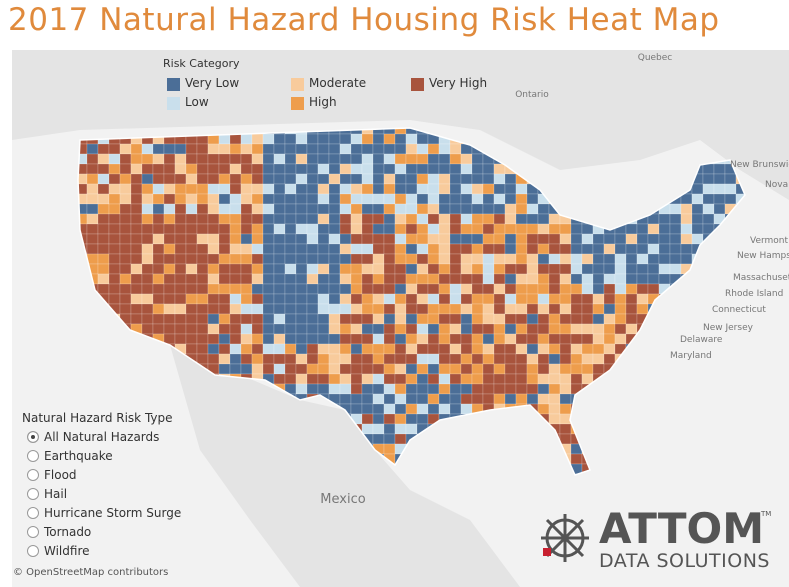 Image resolution: width=789 pixels, height=587 pixels. I want to click on radio-label: Tornado, so click(68, 532).